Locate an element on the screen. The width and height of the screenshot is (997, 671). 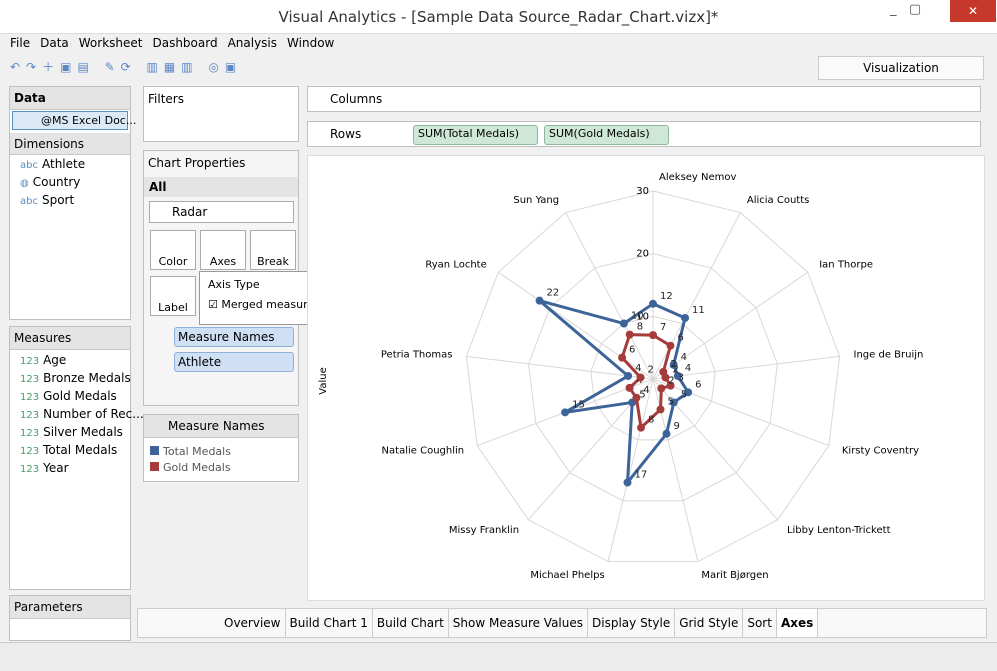
sheet-tab: Axes is located at coordinates (797, 623).